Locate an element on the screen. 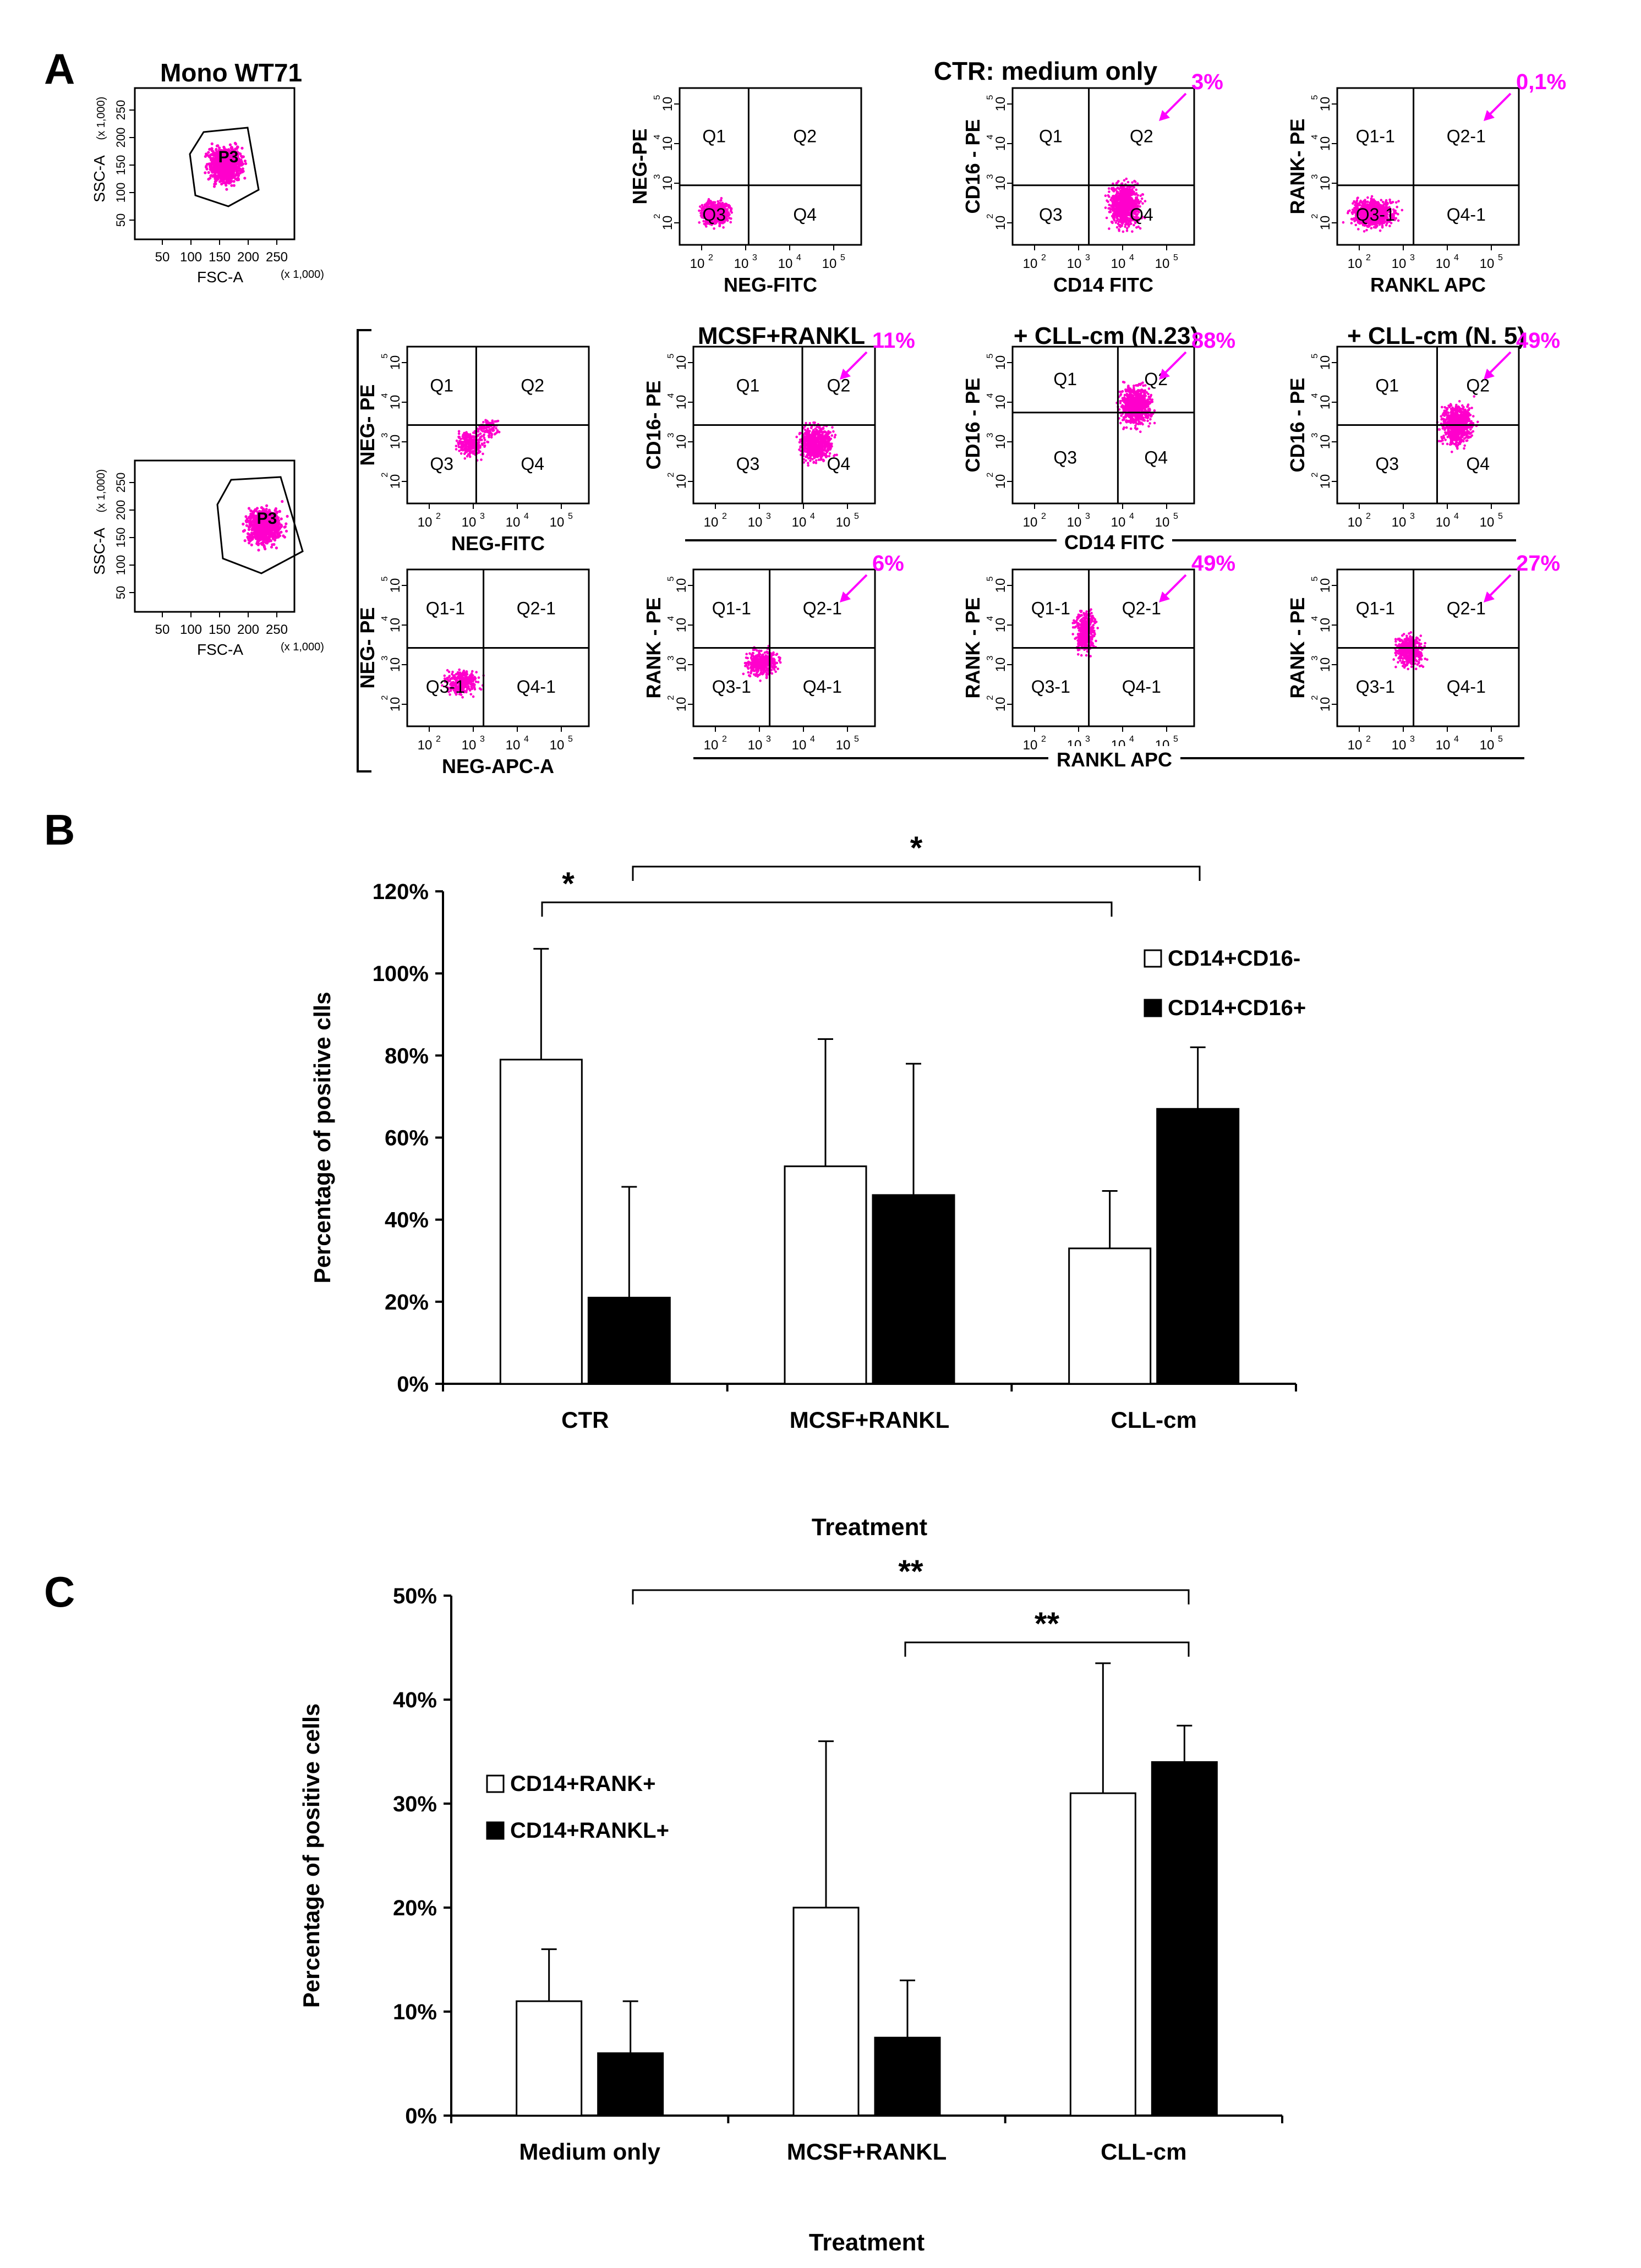  panel-label-a: A is located at coordinates (59, 69).